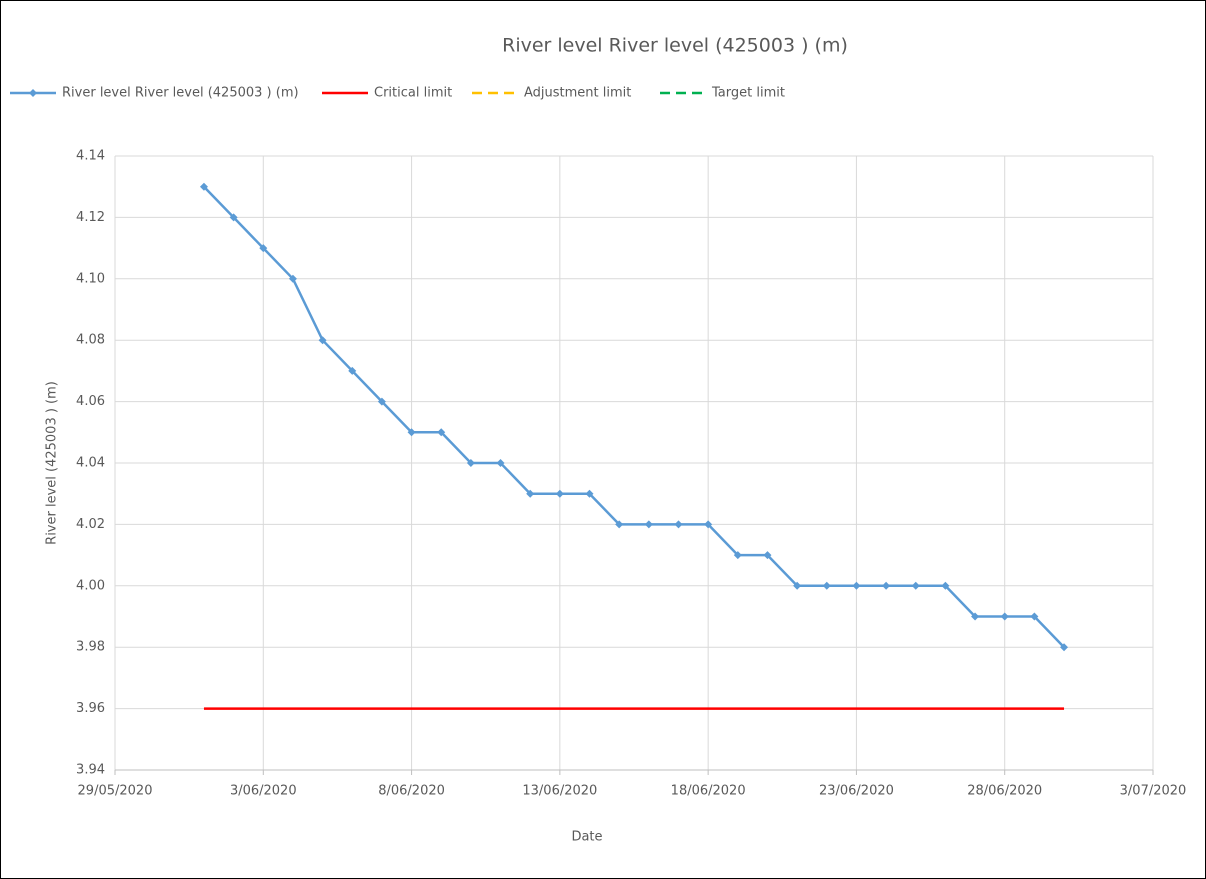 This screenshot has width=1206, height=879. What do you see at coordinates (1153, 791) in the screenshot?
I see `x-tick-label: 3/07/2020` at bounding box center [1153, 791].